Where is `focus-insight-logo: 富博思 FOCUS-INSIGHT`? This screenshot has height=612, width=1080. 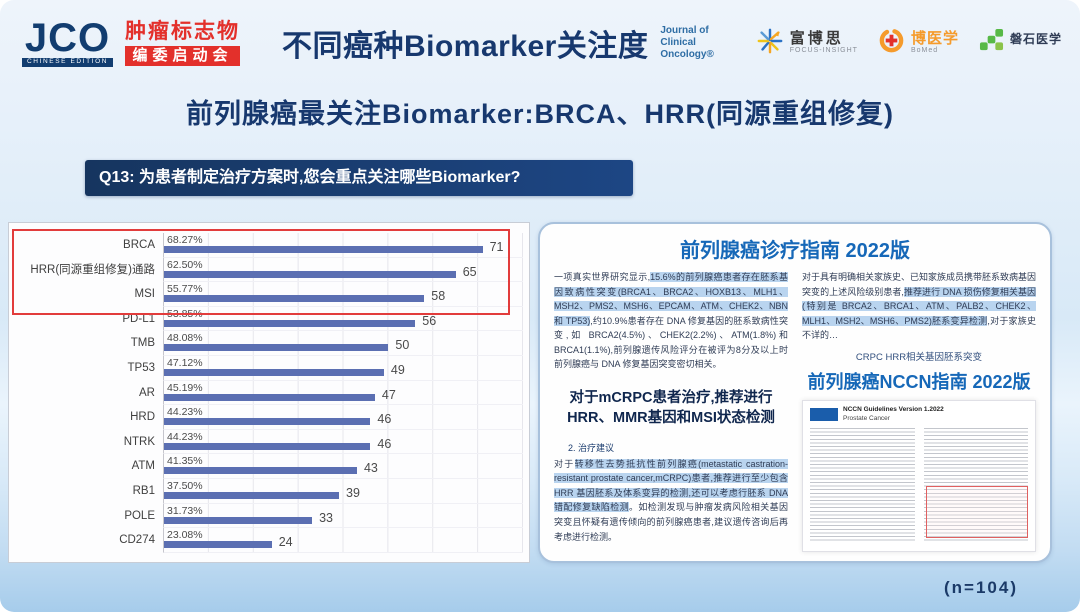 focus-insight-logo: 富博思 FOCUS-INSIGHT is located at coordinates (807, 43).